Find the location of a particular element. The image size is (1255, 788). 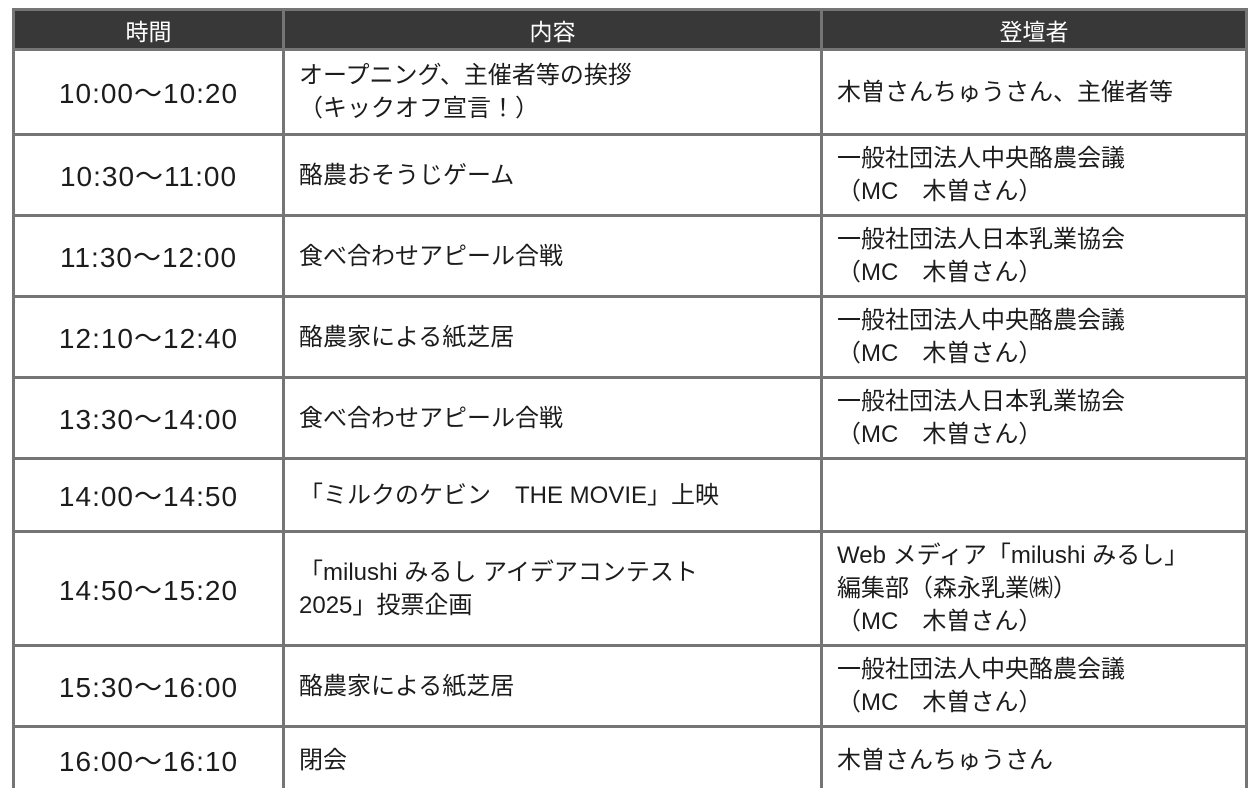

time-cell: 12:10～12:40 is located at coordinates (148, 337).